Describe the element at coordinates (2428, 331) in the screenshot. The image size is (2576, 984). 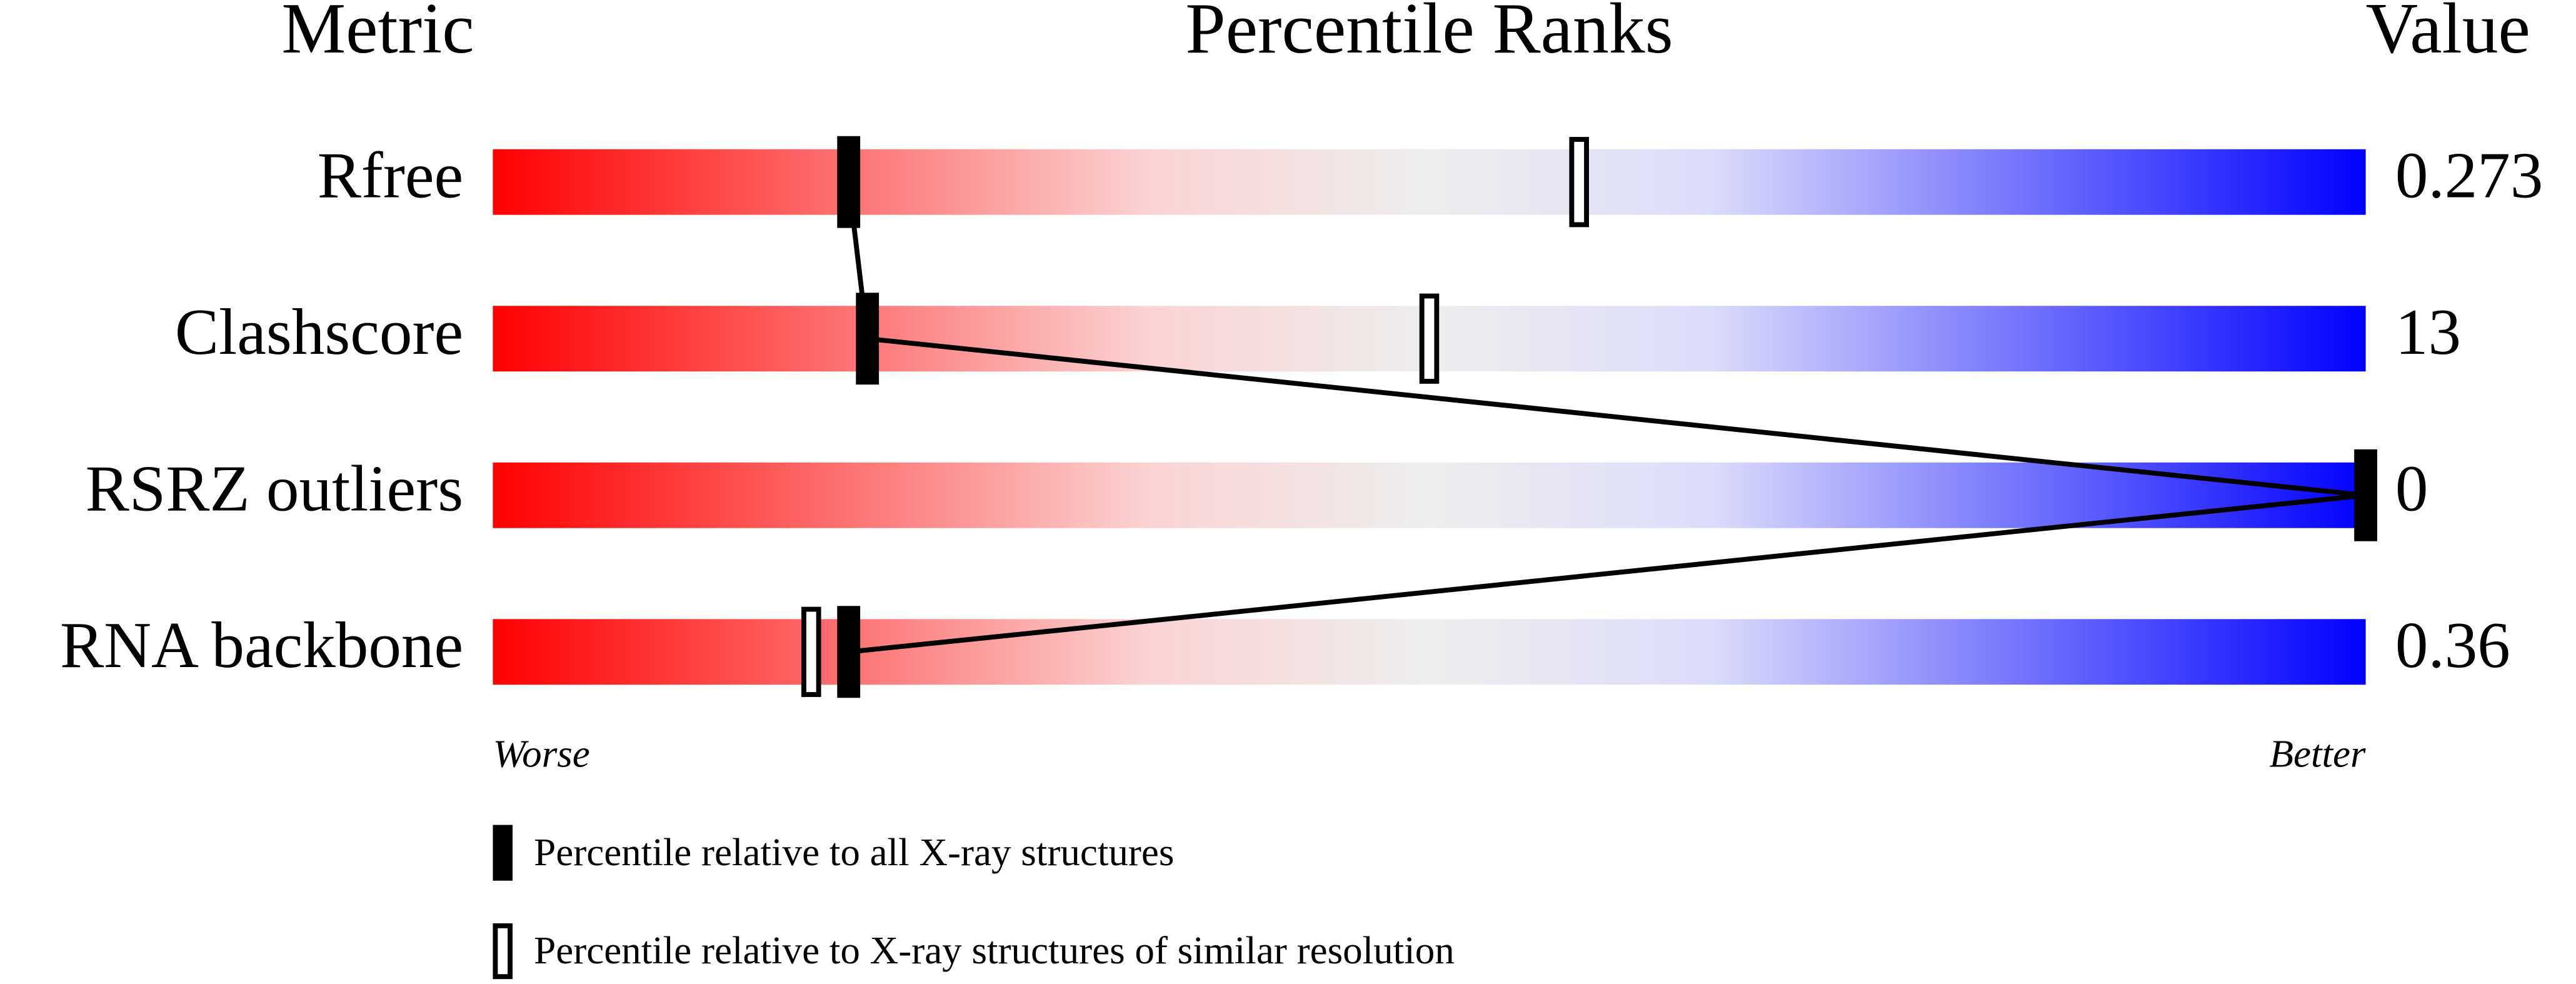
I see `metric-value: 13` at that location.